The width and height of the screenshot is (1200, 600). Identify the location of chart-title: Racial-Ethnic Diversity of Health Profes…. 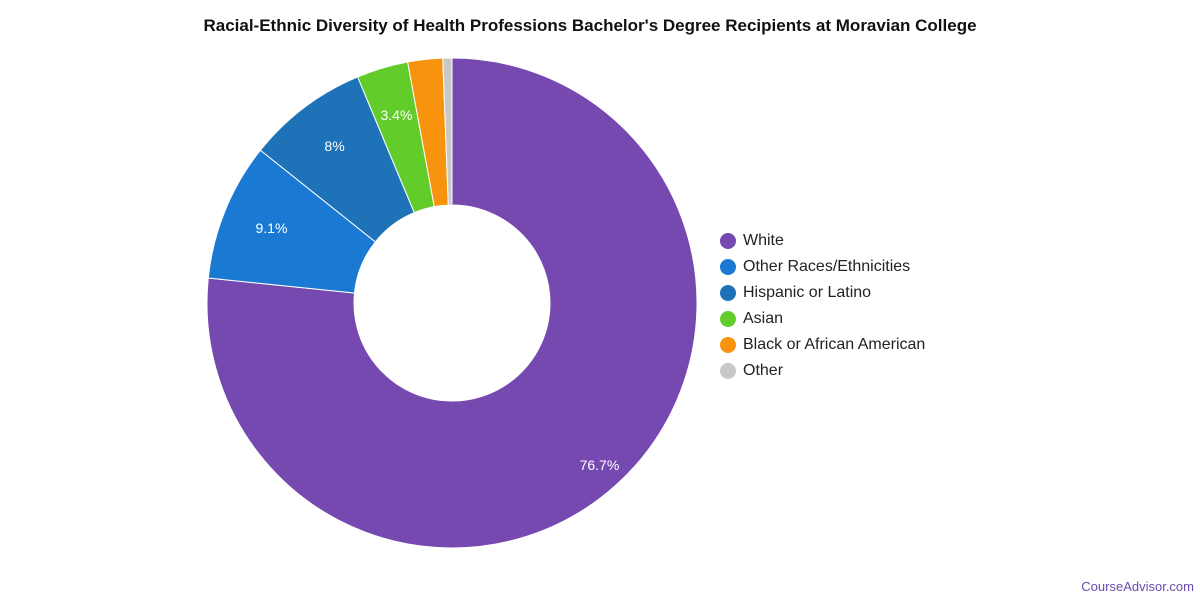
(590, 25).